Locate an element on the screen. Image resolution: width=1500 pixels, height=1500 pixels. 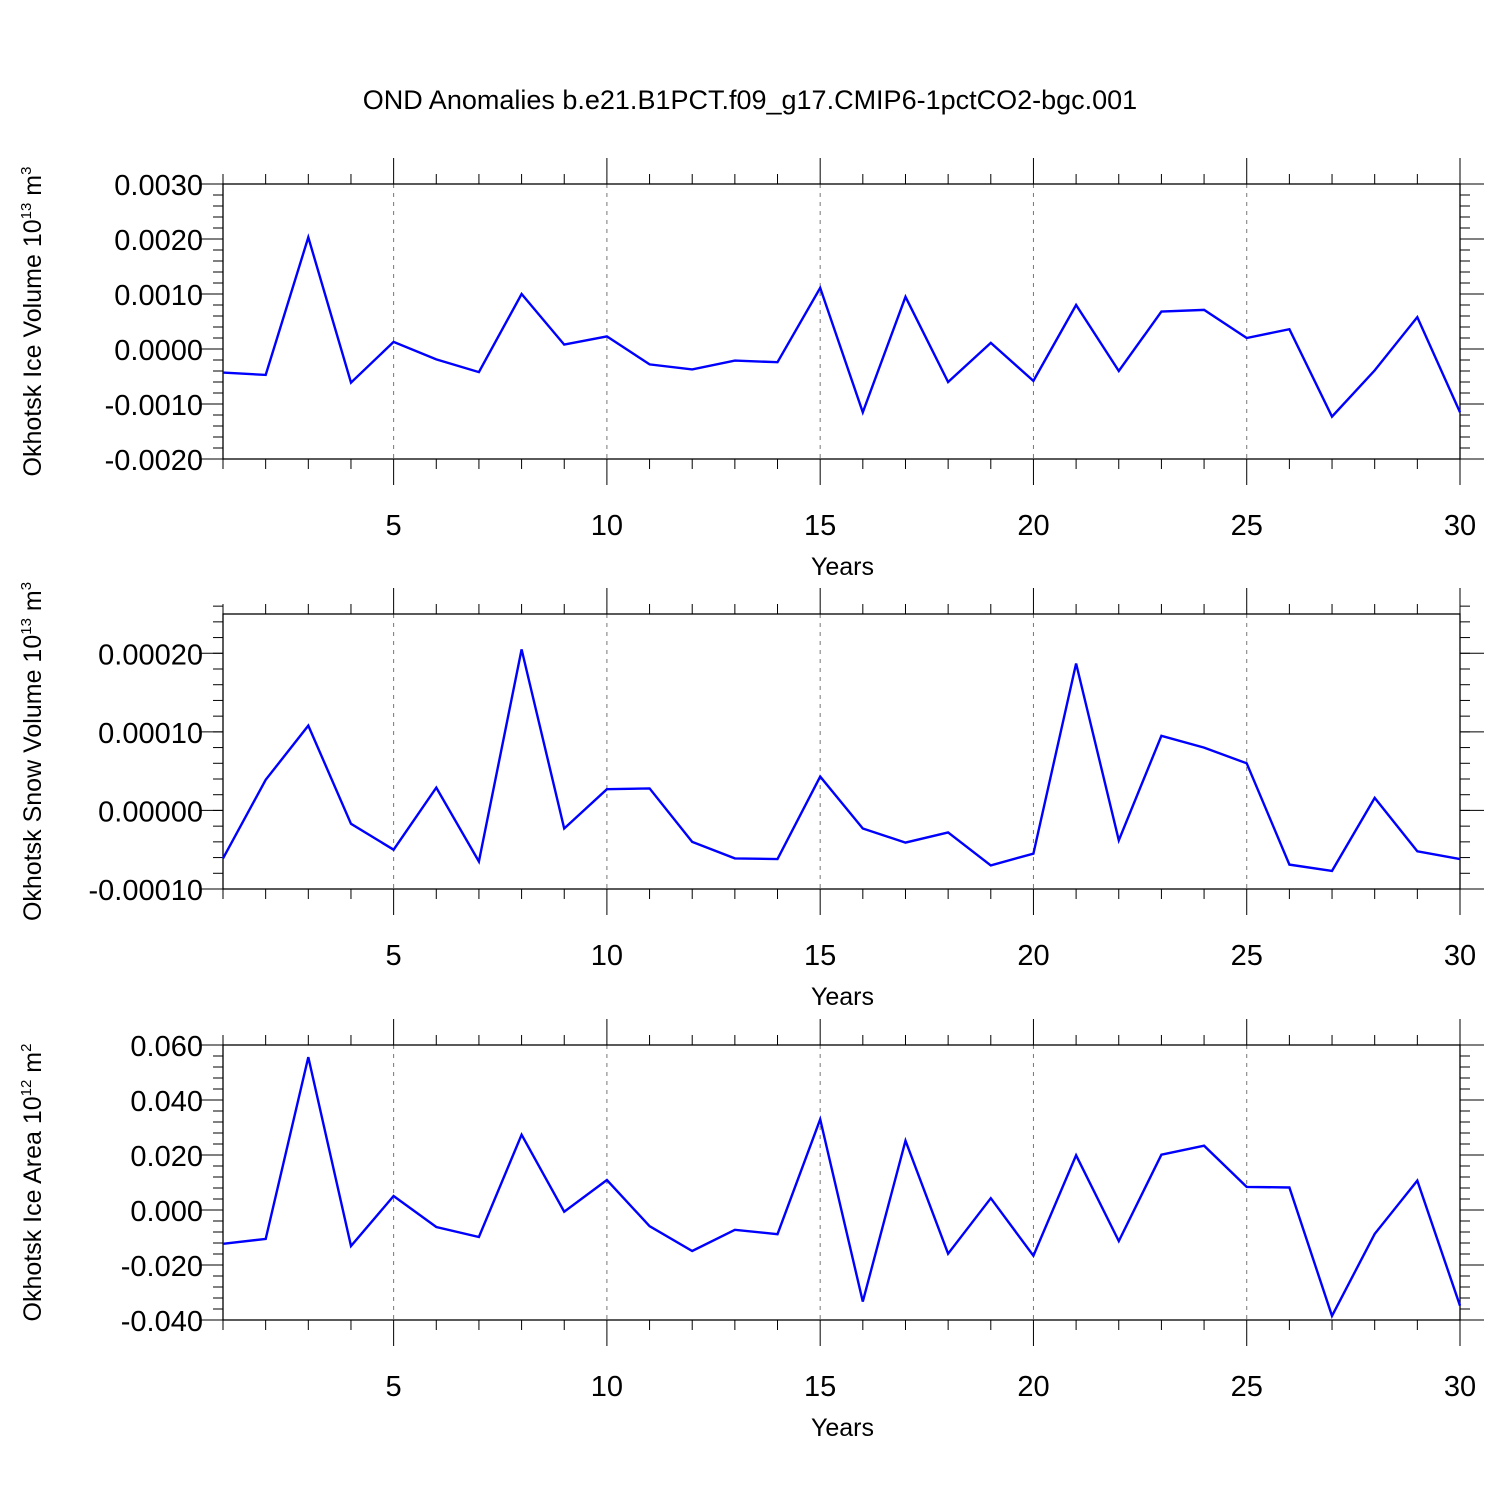
y-tick-label: -0.0020 is located at coordinates (154, 461).